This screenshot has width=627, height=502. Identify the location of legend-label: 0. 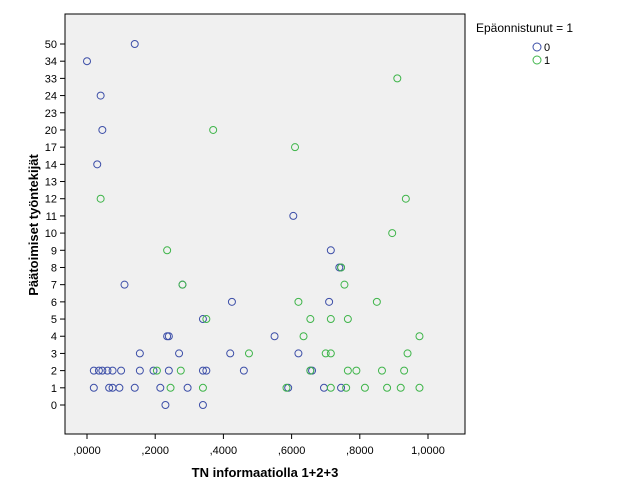
(547, 48).